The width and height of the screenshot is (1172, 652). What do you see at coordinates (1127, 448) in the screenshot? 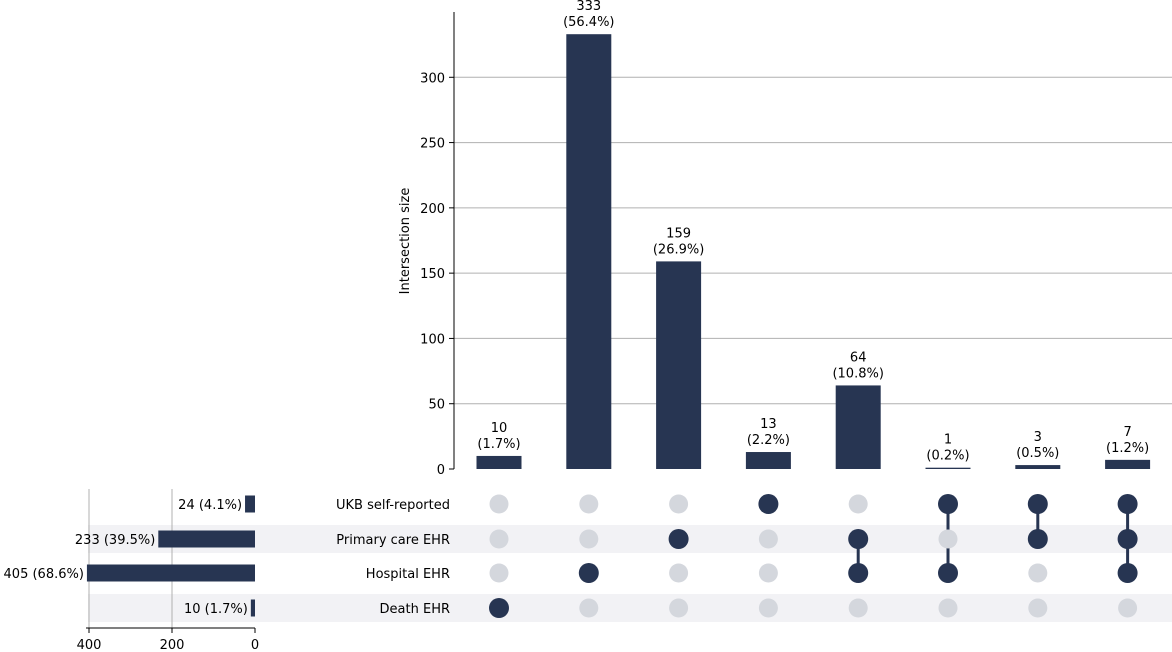
I see `bar-percent-label: (1.2%)` at bounding box center [1127, 448].